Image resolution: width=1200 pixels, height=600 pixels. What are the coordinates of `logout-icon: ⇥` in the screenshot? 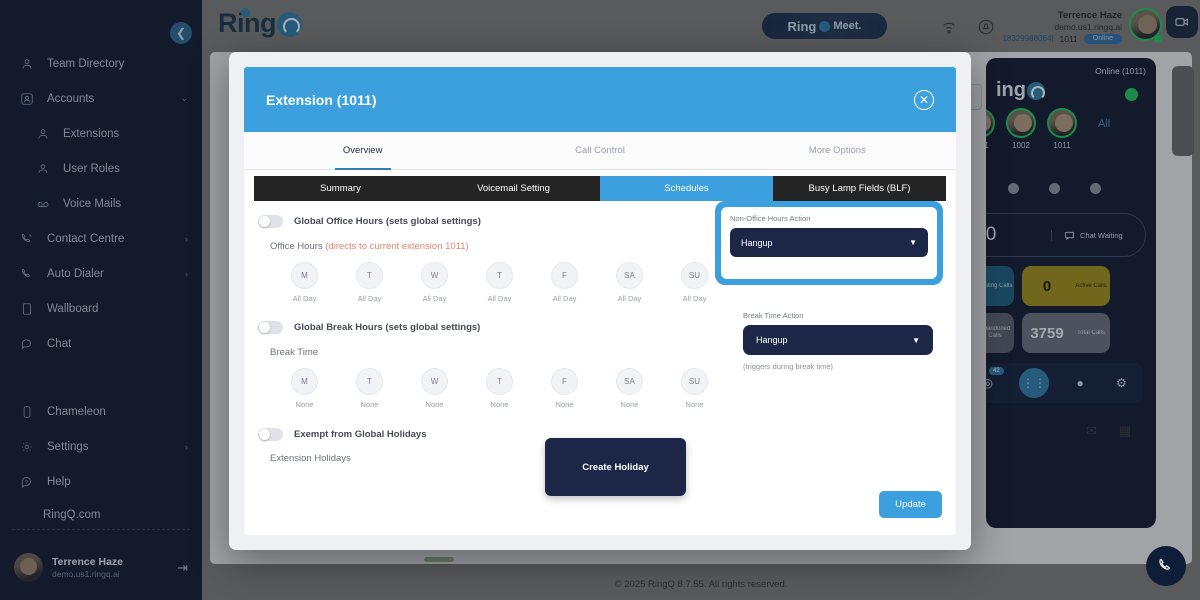 It's located at (182, 567).